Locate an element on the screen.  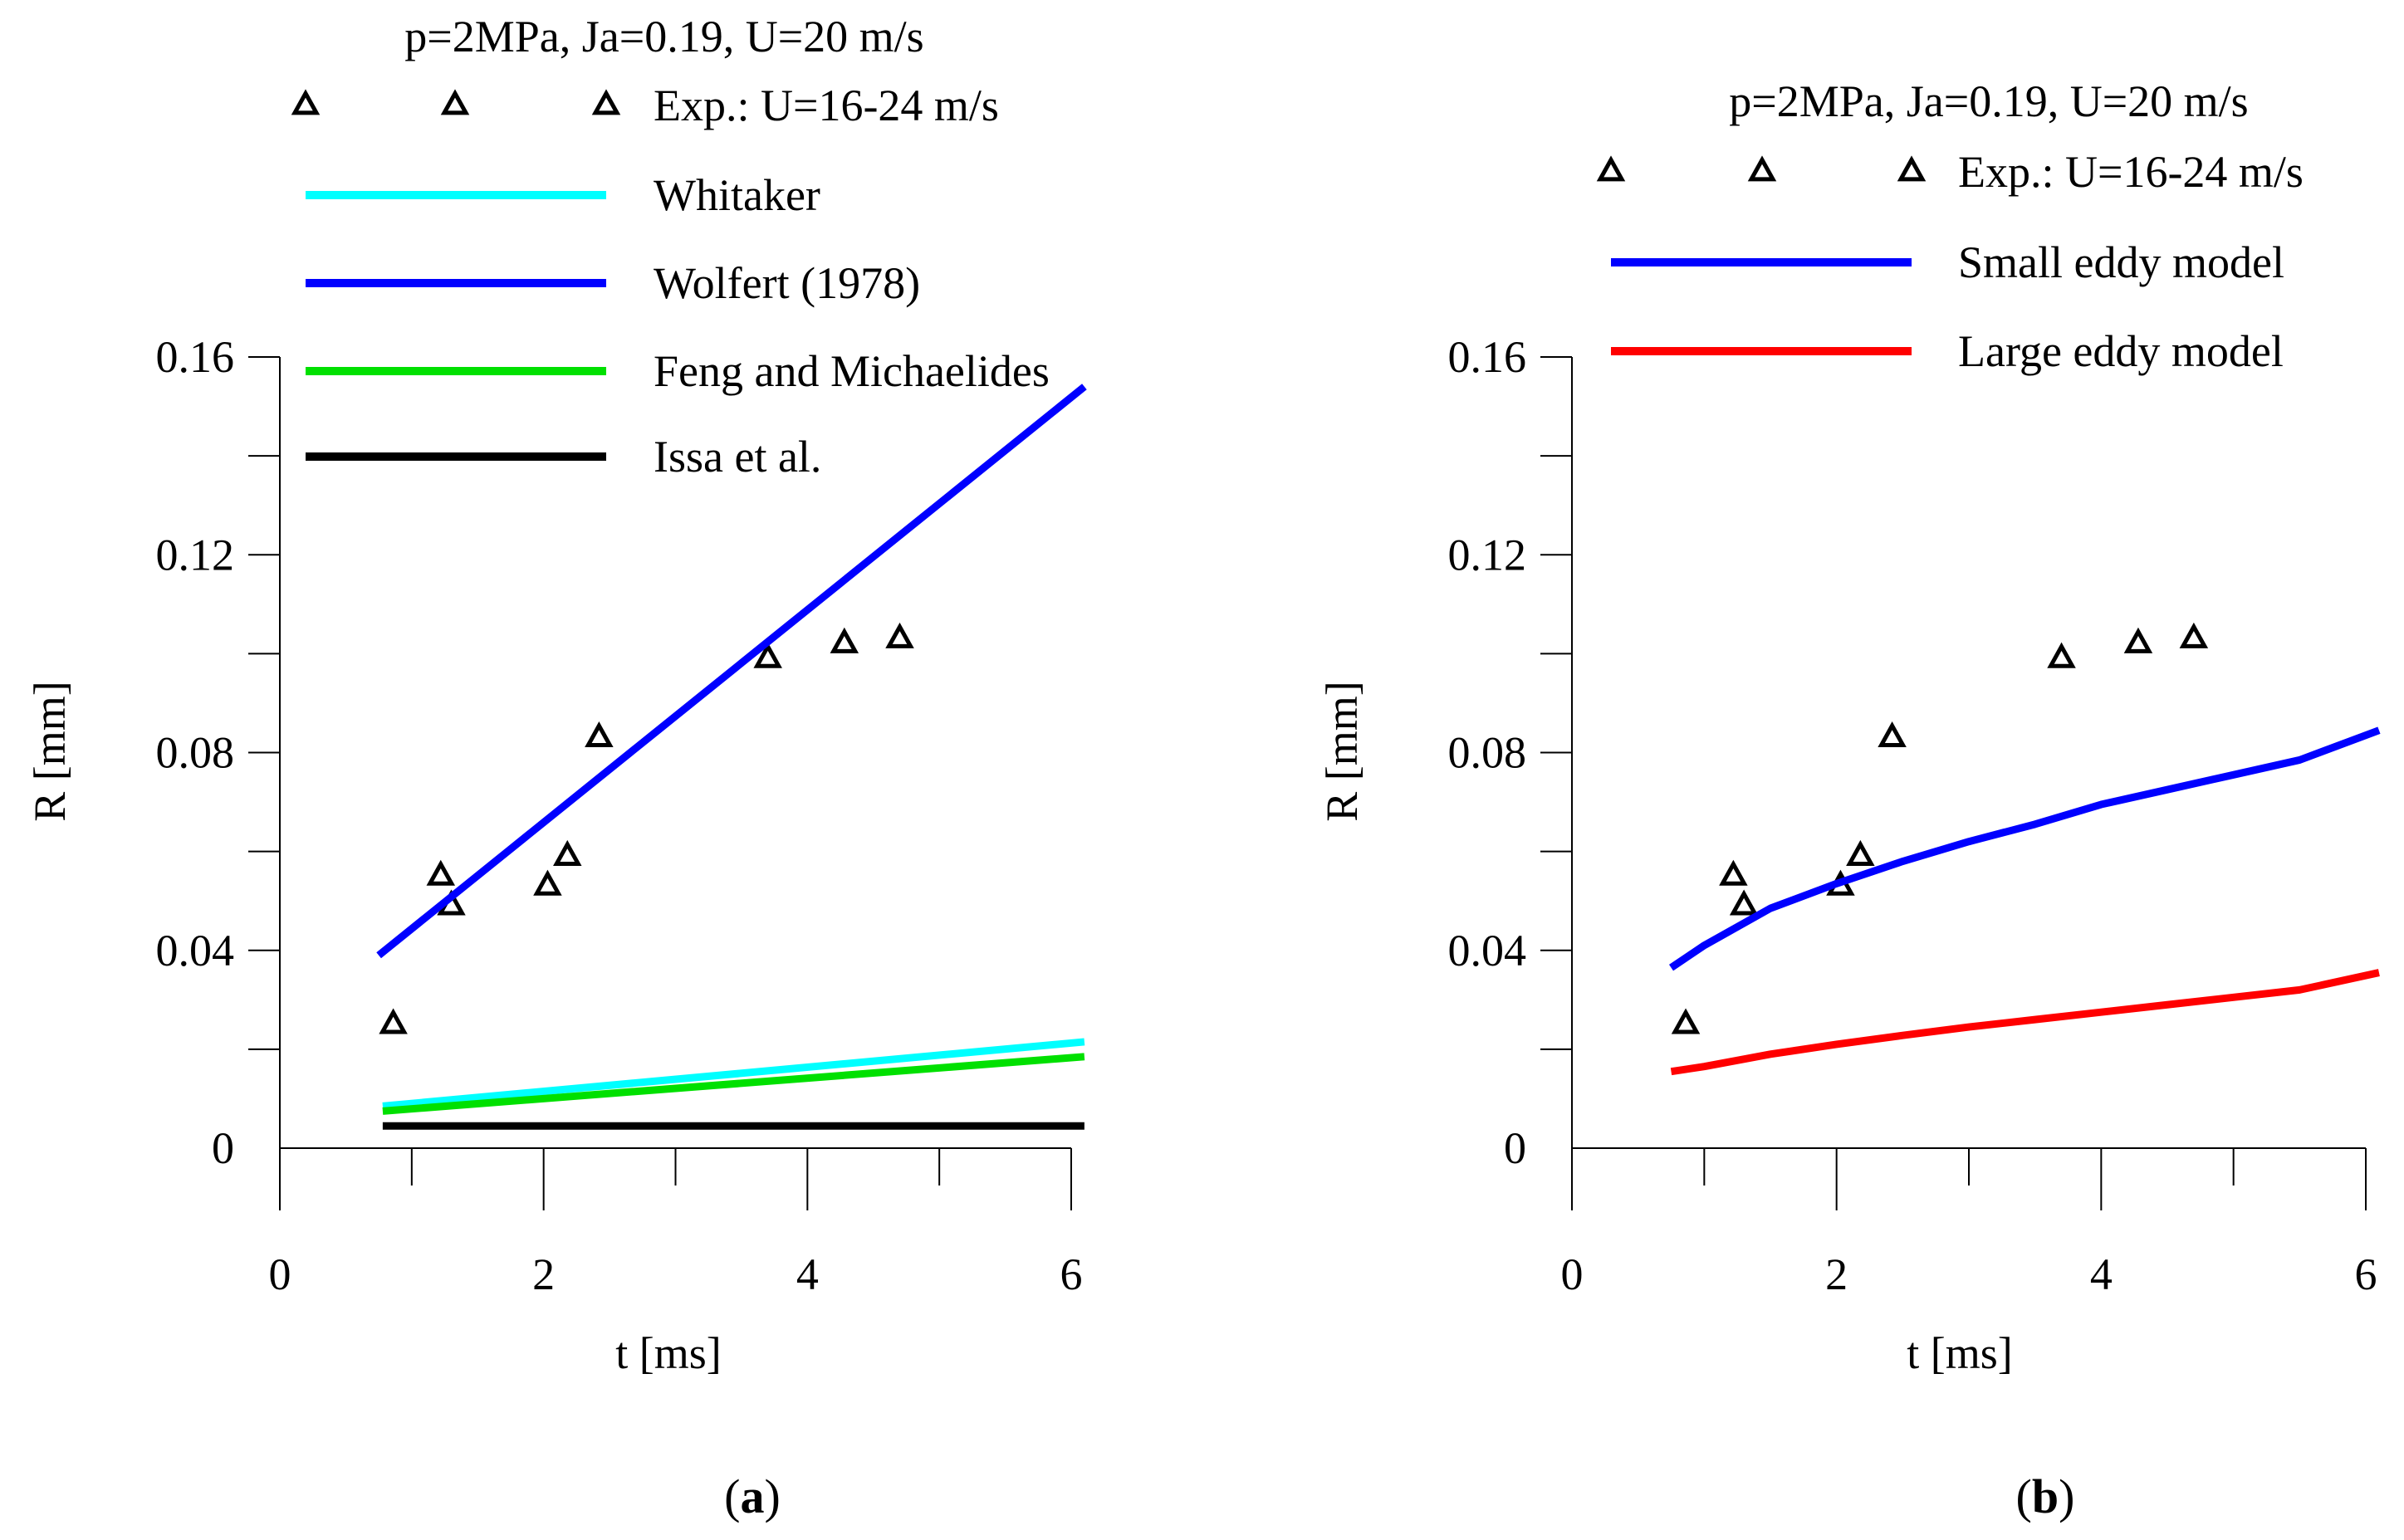
panel-a-x-tick-label: 0 is located at coordinates (280, 1274).